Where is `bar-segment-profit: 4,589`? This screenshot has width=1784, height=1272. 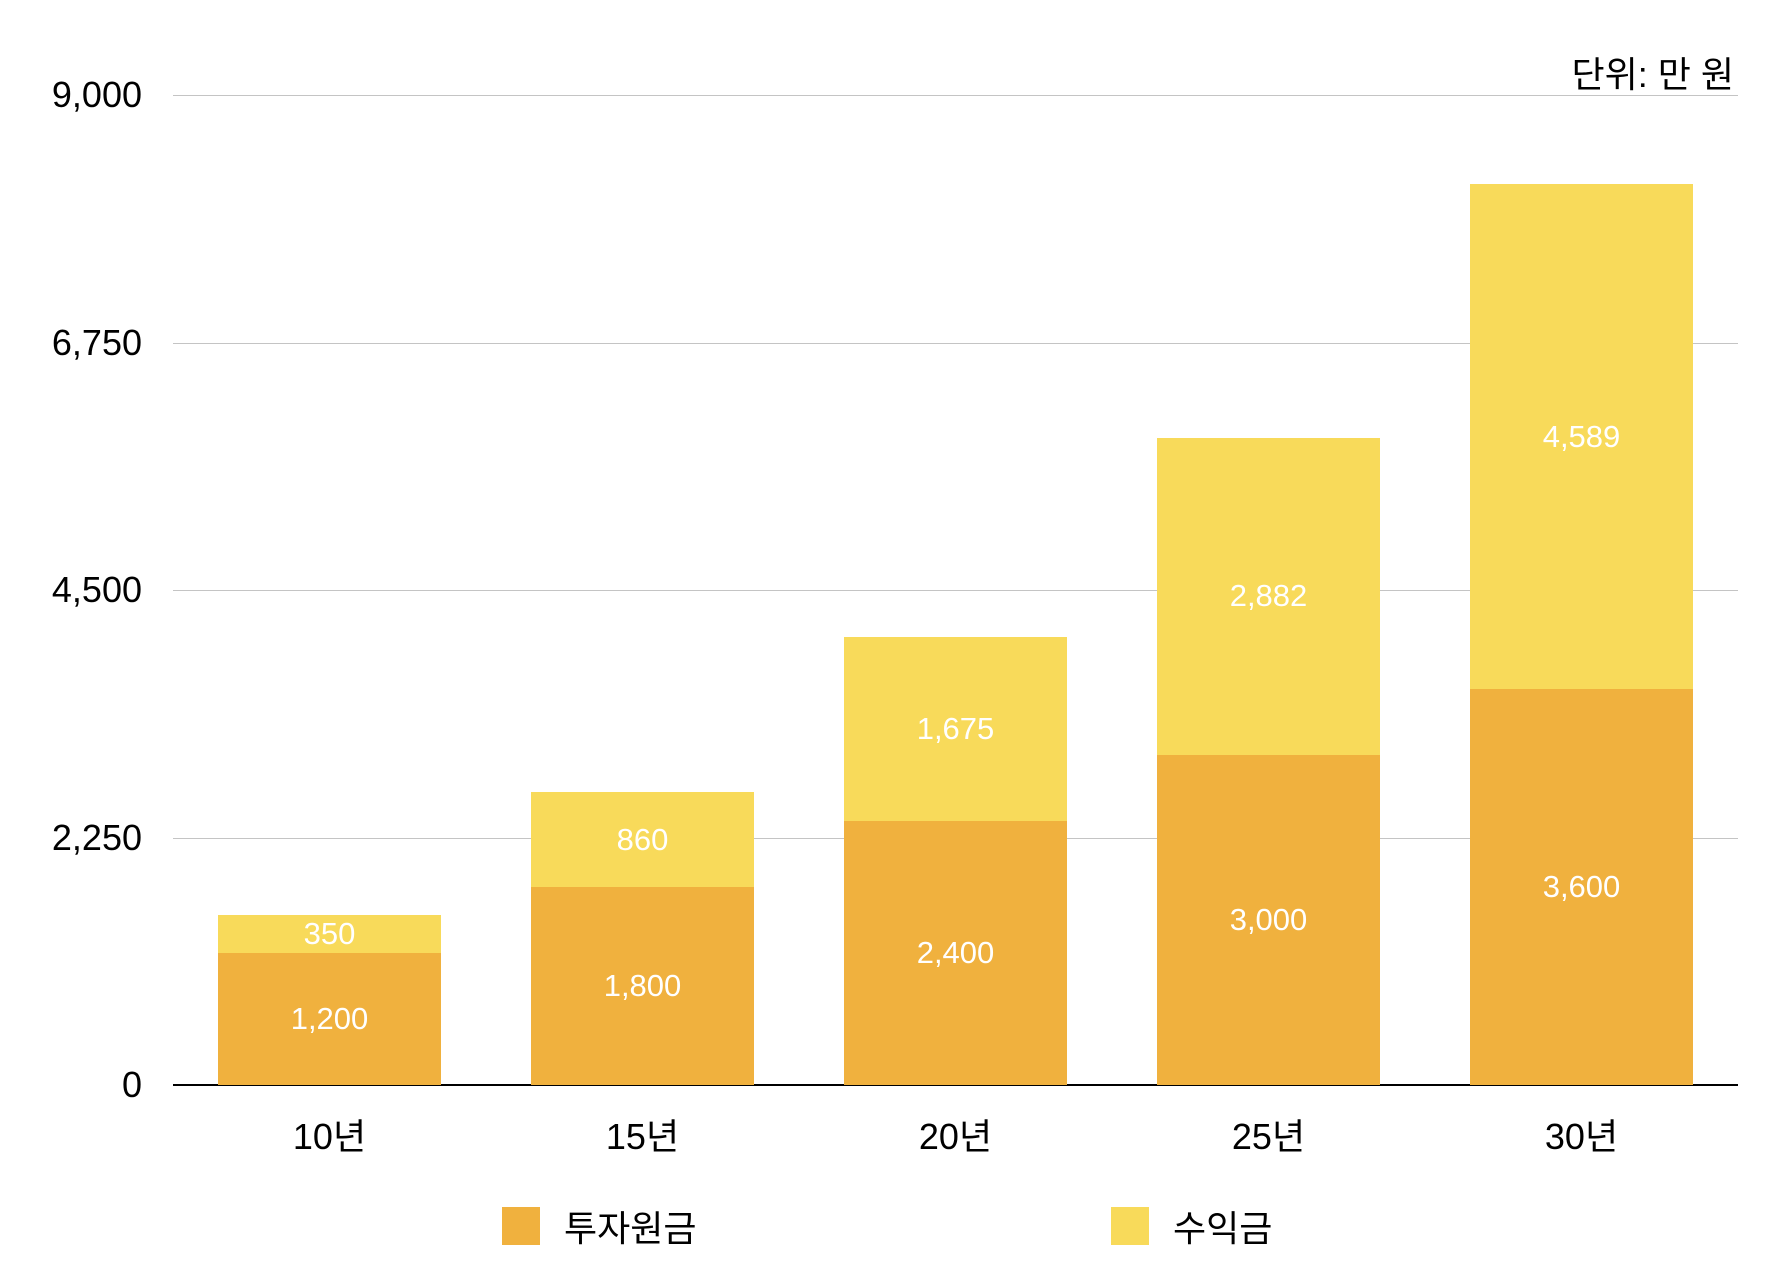 bar-segment-profit: 4,589 is located at coordinates (1581, 436).